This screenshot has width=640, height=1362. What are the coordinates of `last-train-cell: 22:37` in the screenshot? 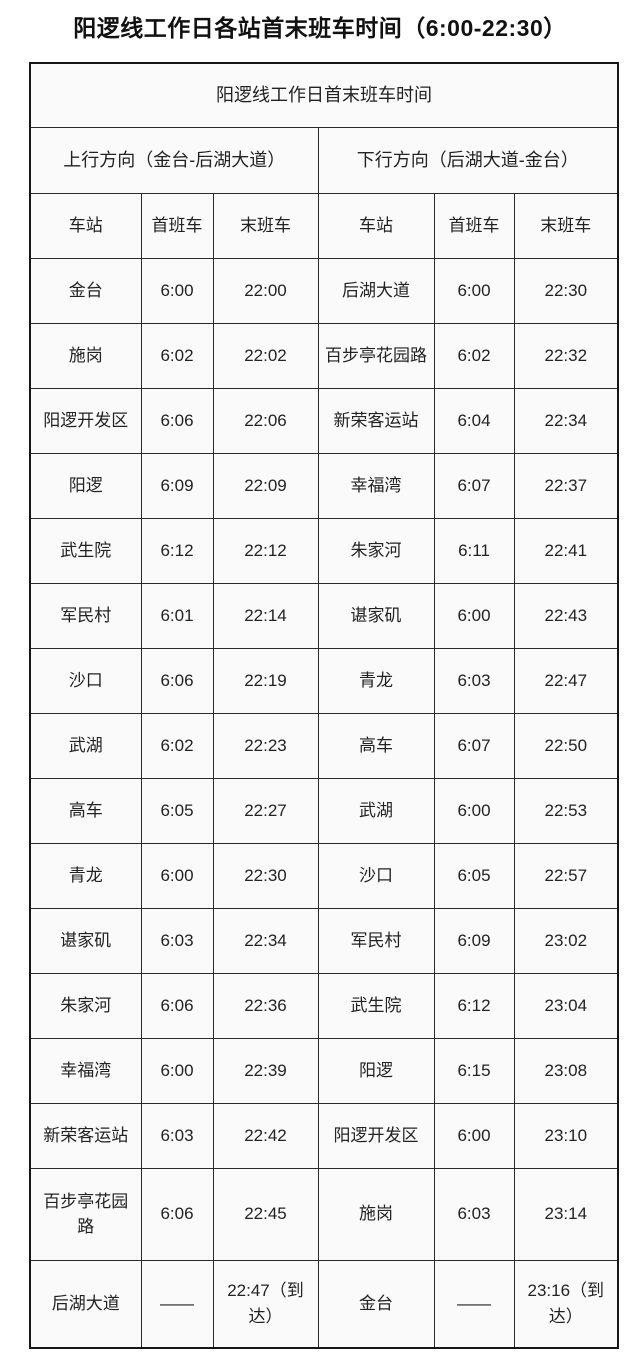 It's located at (566, 485).